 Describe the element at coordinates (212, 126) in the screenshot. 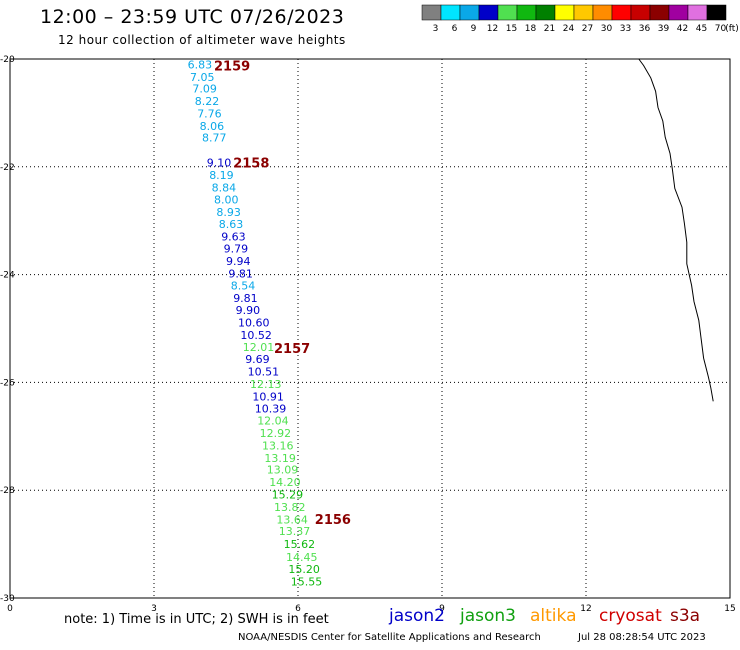

I see `swh-value-label: 8.06` at that location.